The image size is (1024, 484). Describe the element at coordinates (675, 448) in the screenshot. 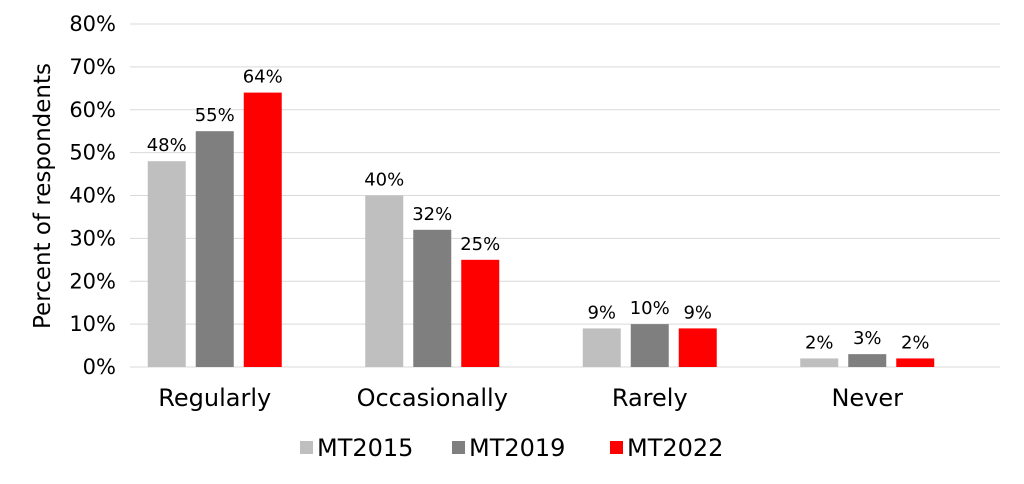

I see `legend-label-mt2022: MT2022` at that location.